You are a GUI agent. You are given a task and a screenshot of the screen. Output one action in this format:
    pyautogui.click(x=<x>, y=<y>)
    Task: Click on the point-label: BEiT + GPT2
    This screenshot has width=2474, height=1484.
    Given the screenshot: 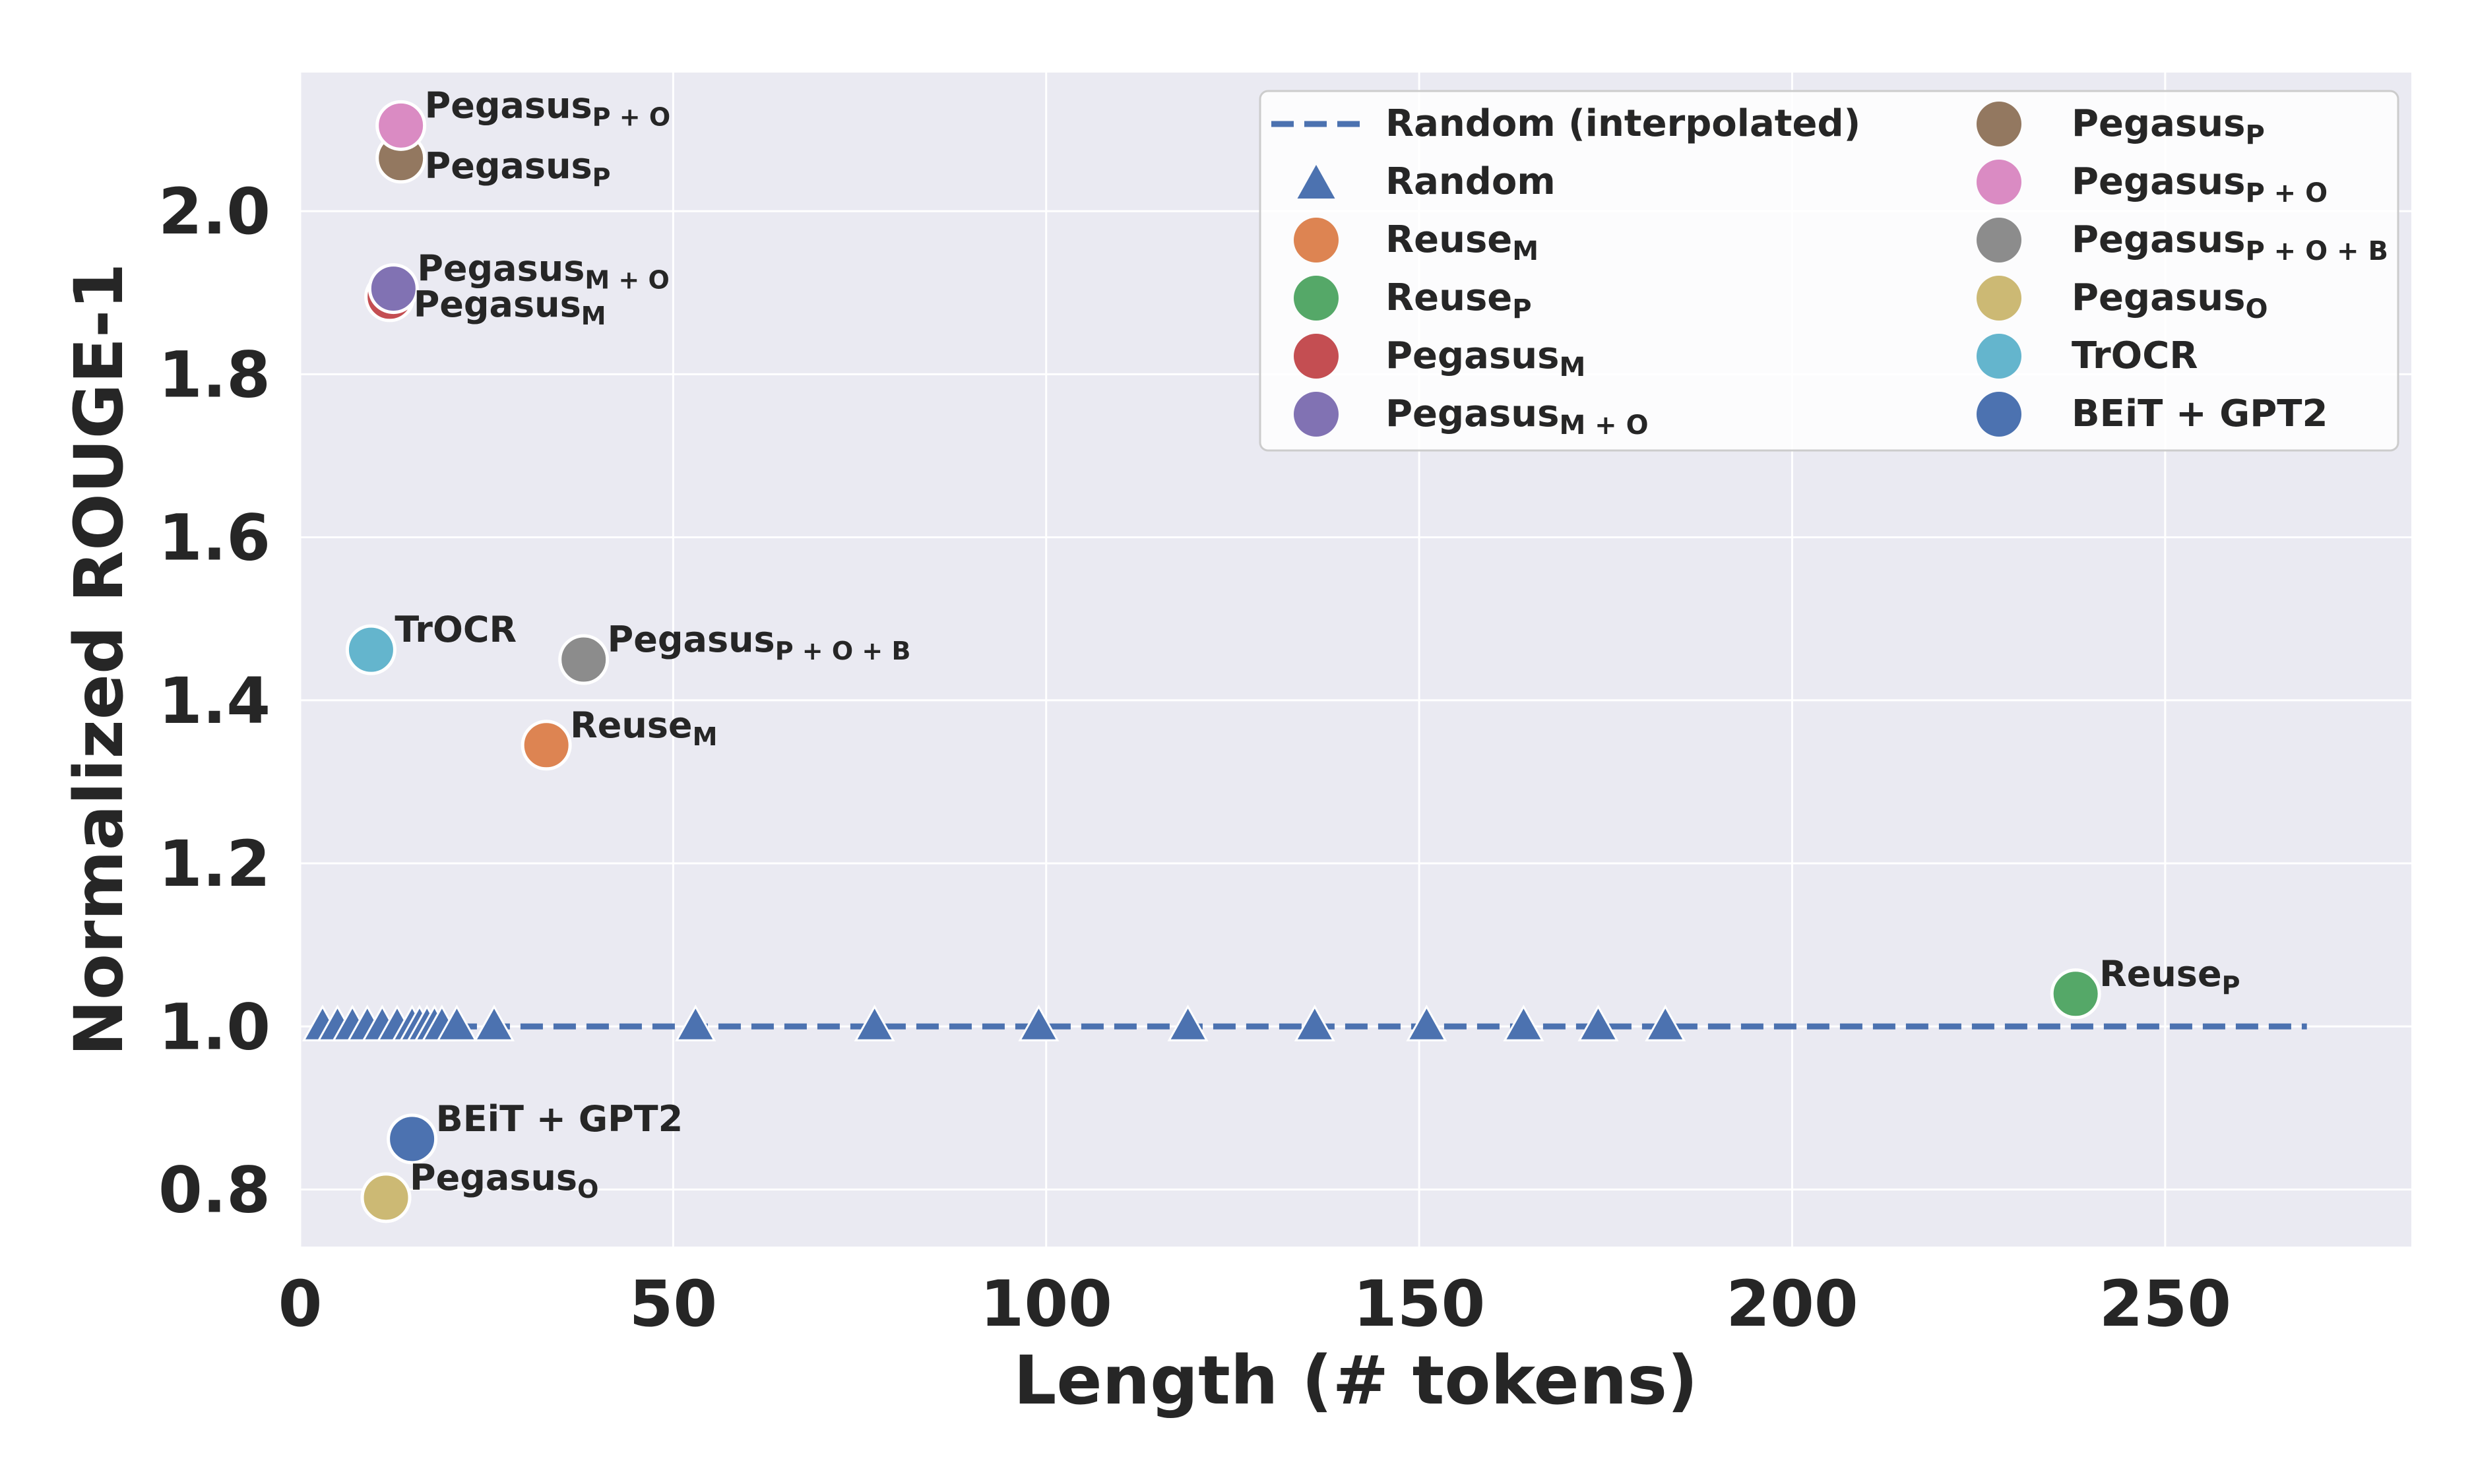 What is the action you would take?
    pyautogui.click(x=559, y=1119)
    